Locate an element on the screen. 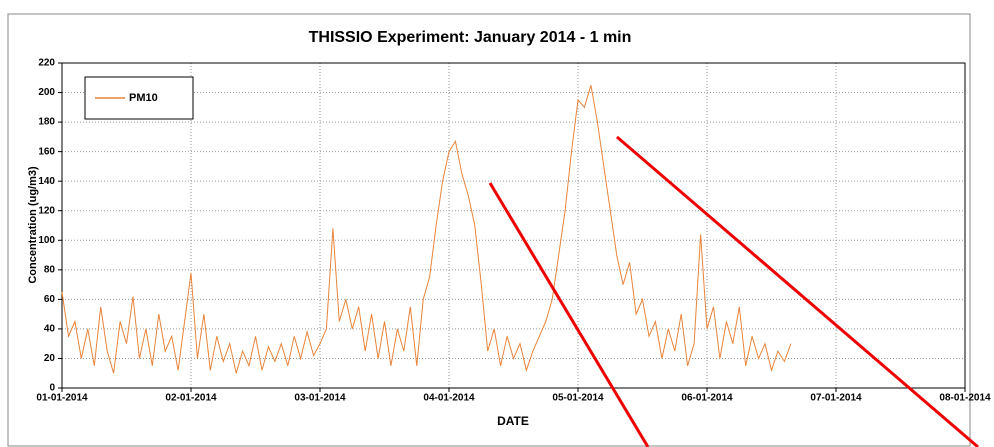  y-tick-label: 140 is located at coordinates (46, 181).